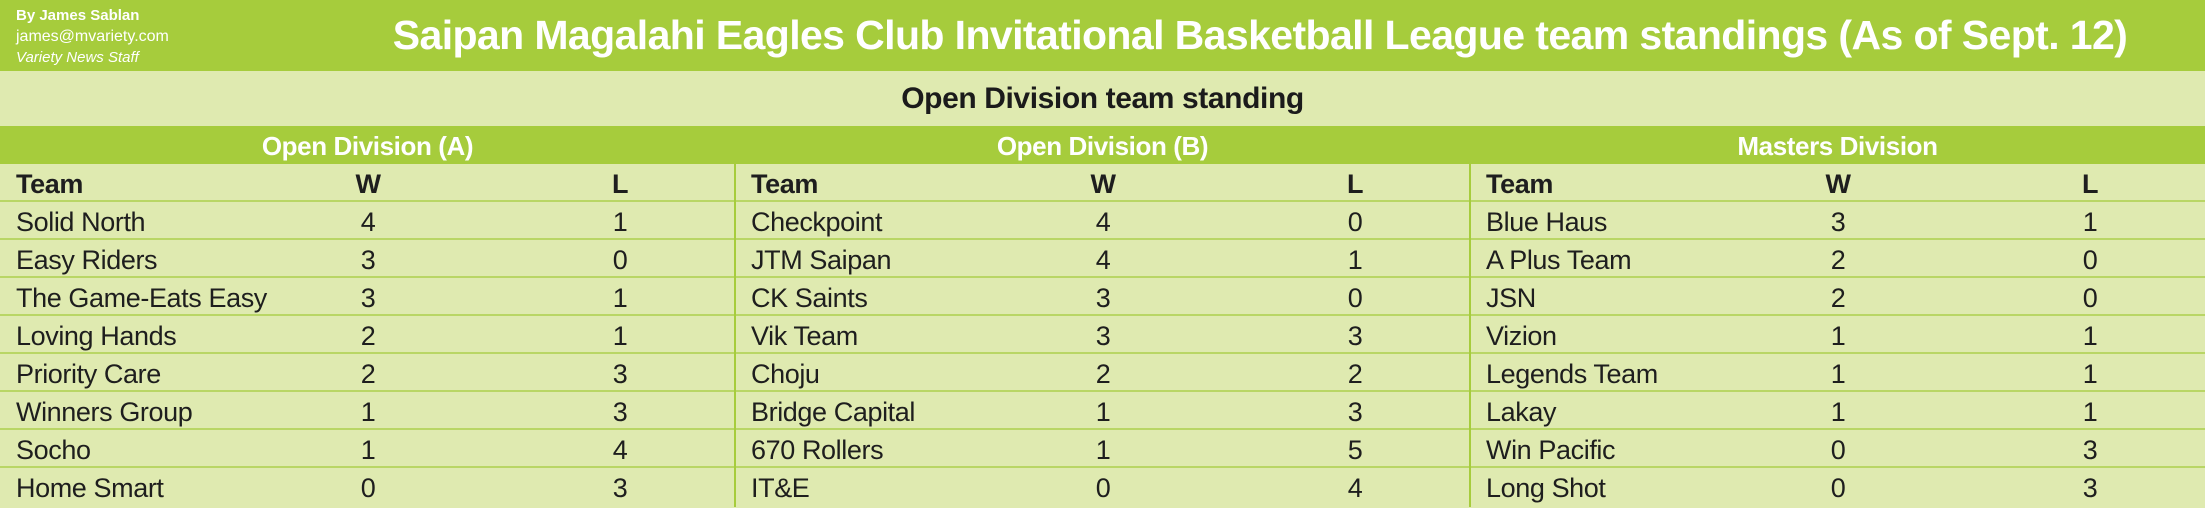 The width and height of the screenshot is (2205, 508). What do you see at coordinates (53, 450) in the screenshot?
I see `team-name: Socho` at bounding box center [53, 450].